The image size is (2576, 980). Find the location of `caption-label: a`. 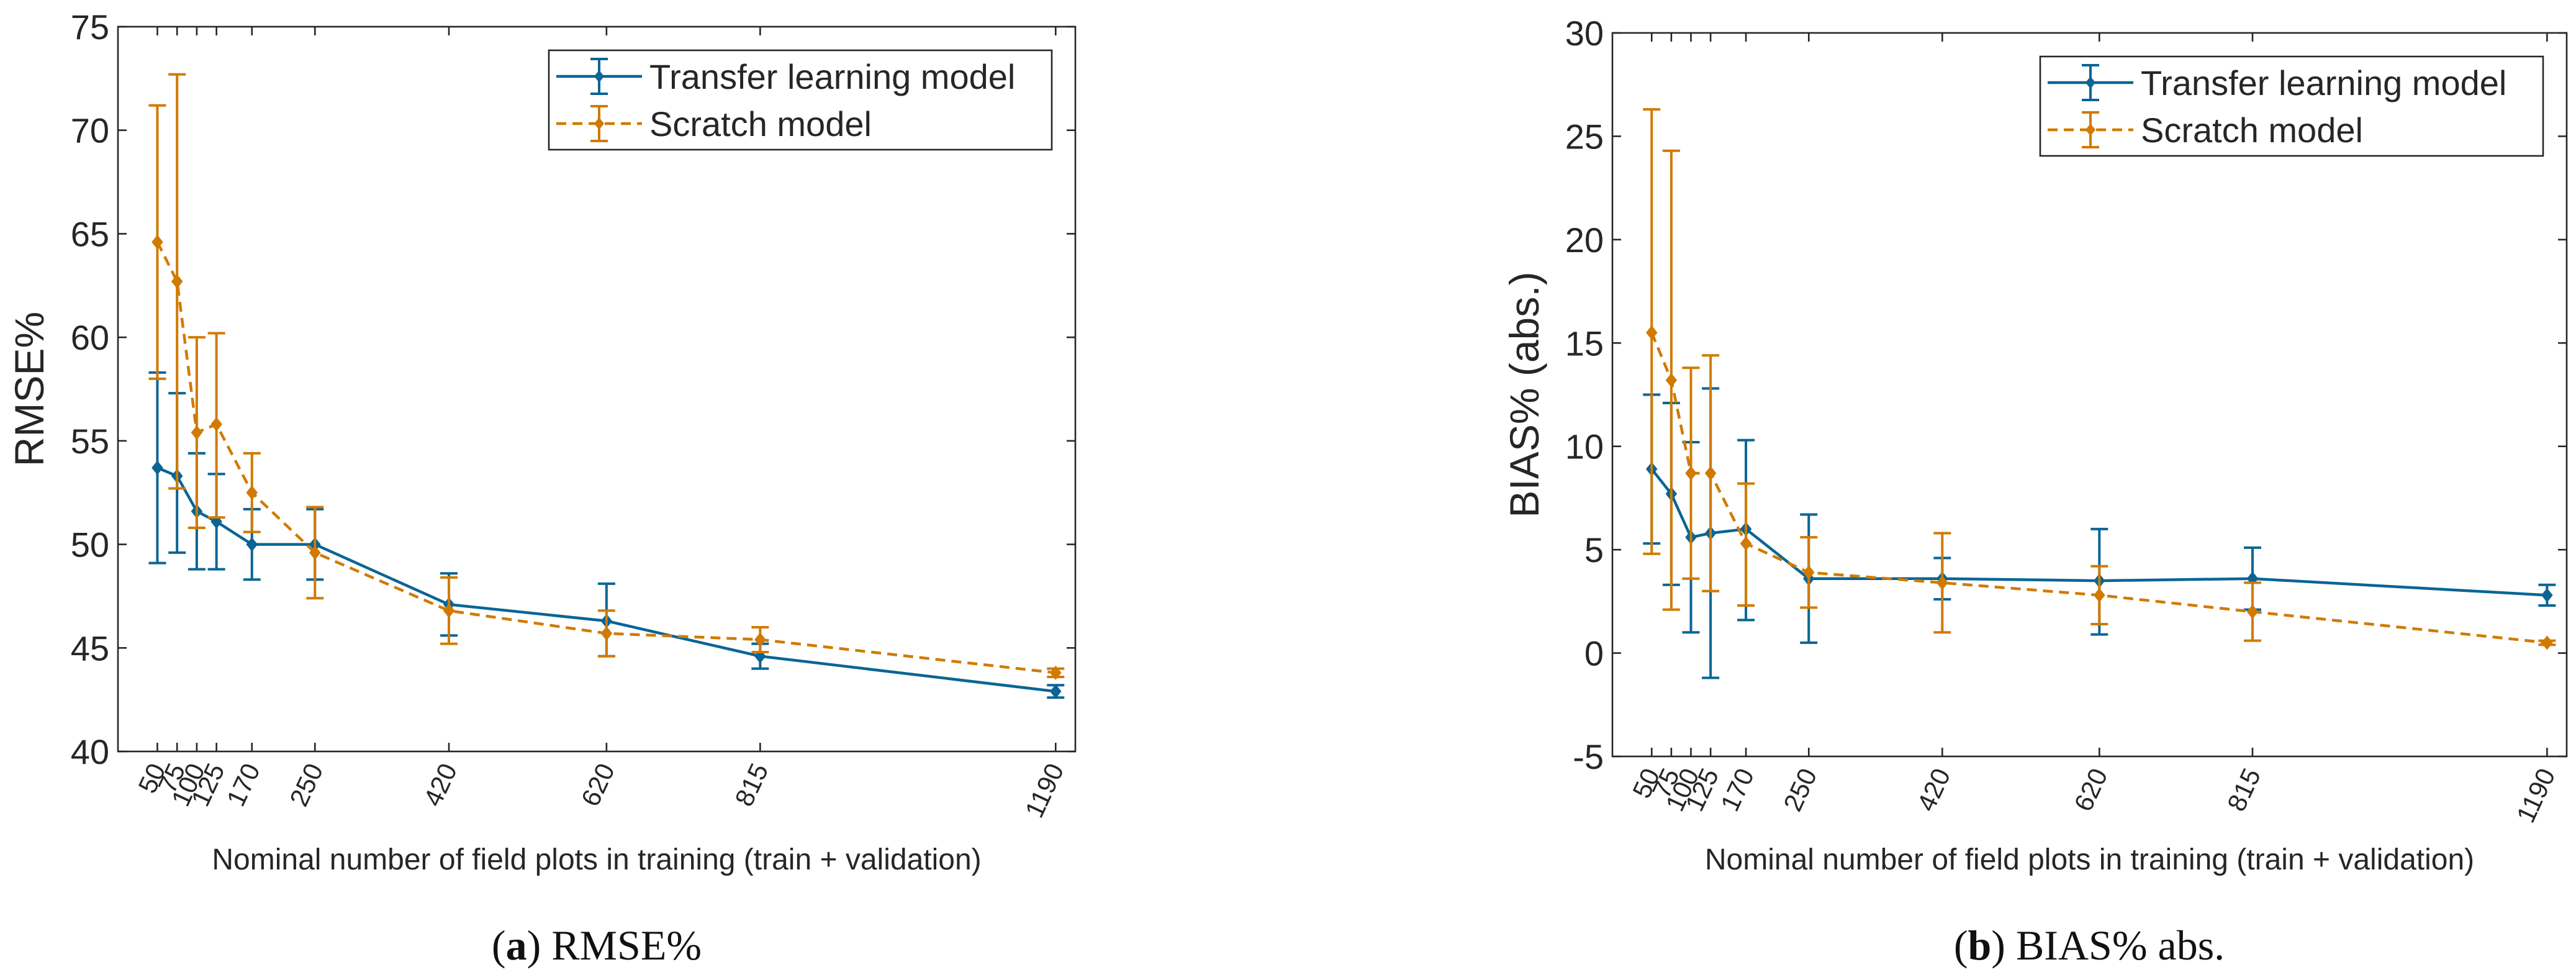

caption-label: a is located at coordinates (516, 945).